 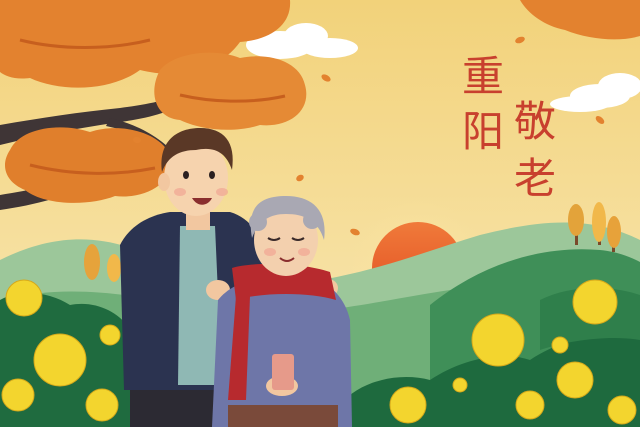 I want to click on caption-char: 敬, so click(x=535, y=121).